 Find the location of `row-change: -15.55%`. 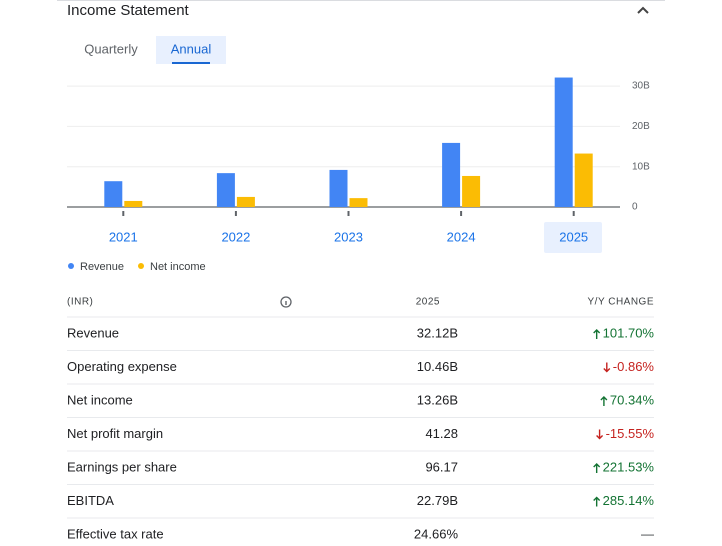

row-change: -15.55% is located at coordinates (630, 433).